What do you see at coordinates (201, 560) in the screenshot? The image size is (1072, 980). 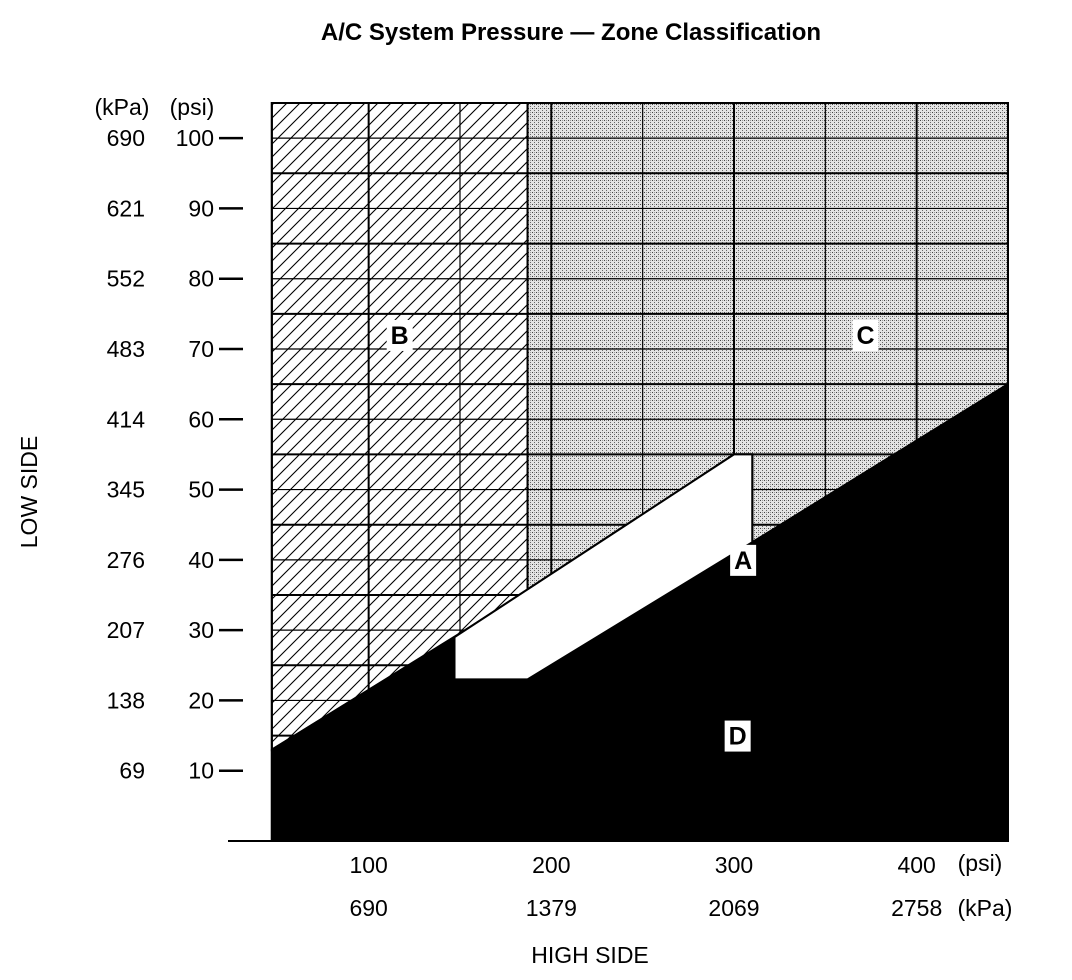 I see `y-tick-label-psi: 40` at bounding box center [201, 560].